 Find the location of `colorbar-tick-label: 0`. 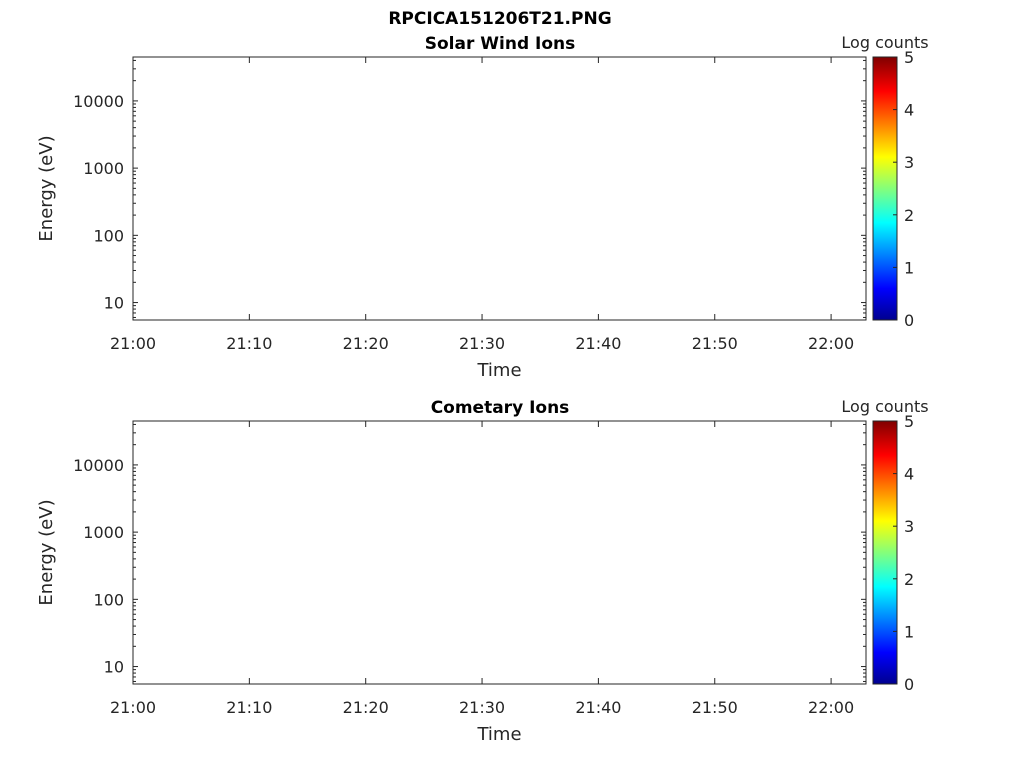

colorbar-tick-label: 0 is located at coordinates (909, 320).